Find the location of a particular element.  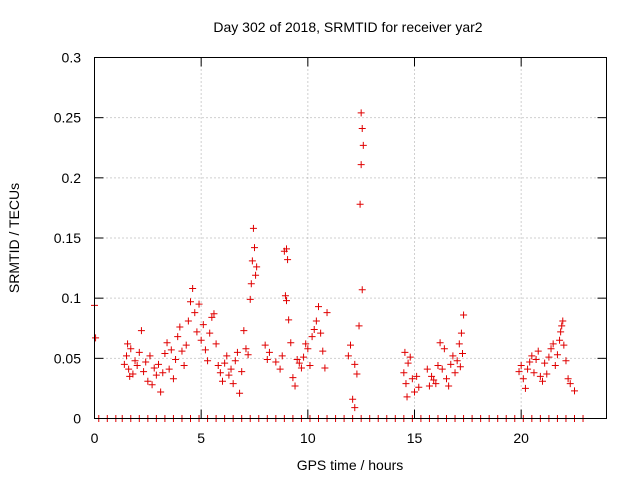

y-tick-label: 0.05 is located at coordinates (67, 358).